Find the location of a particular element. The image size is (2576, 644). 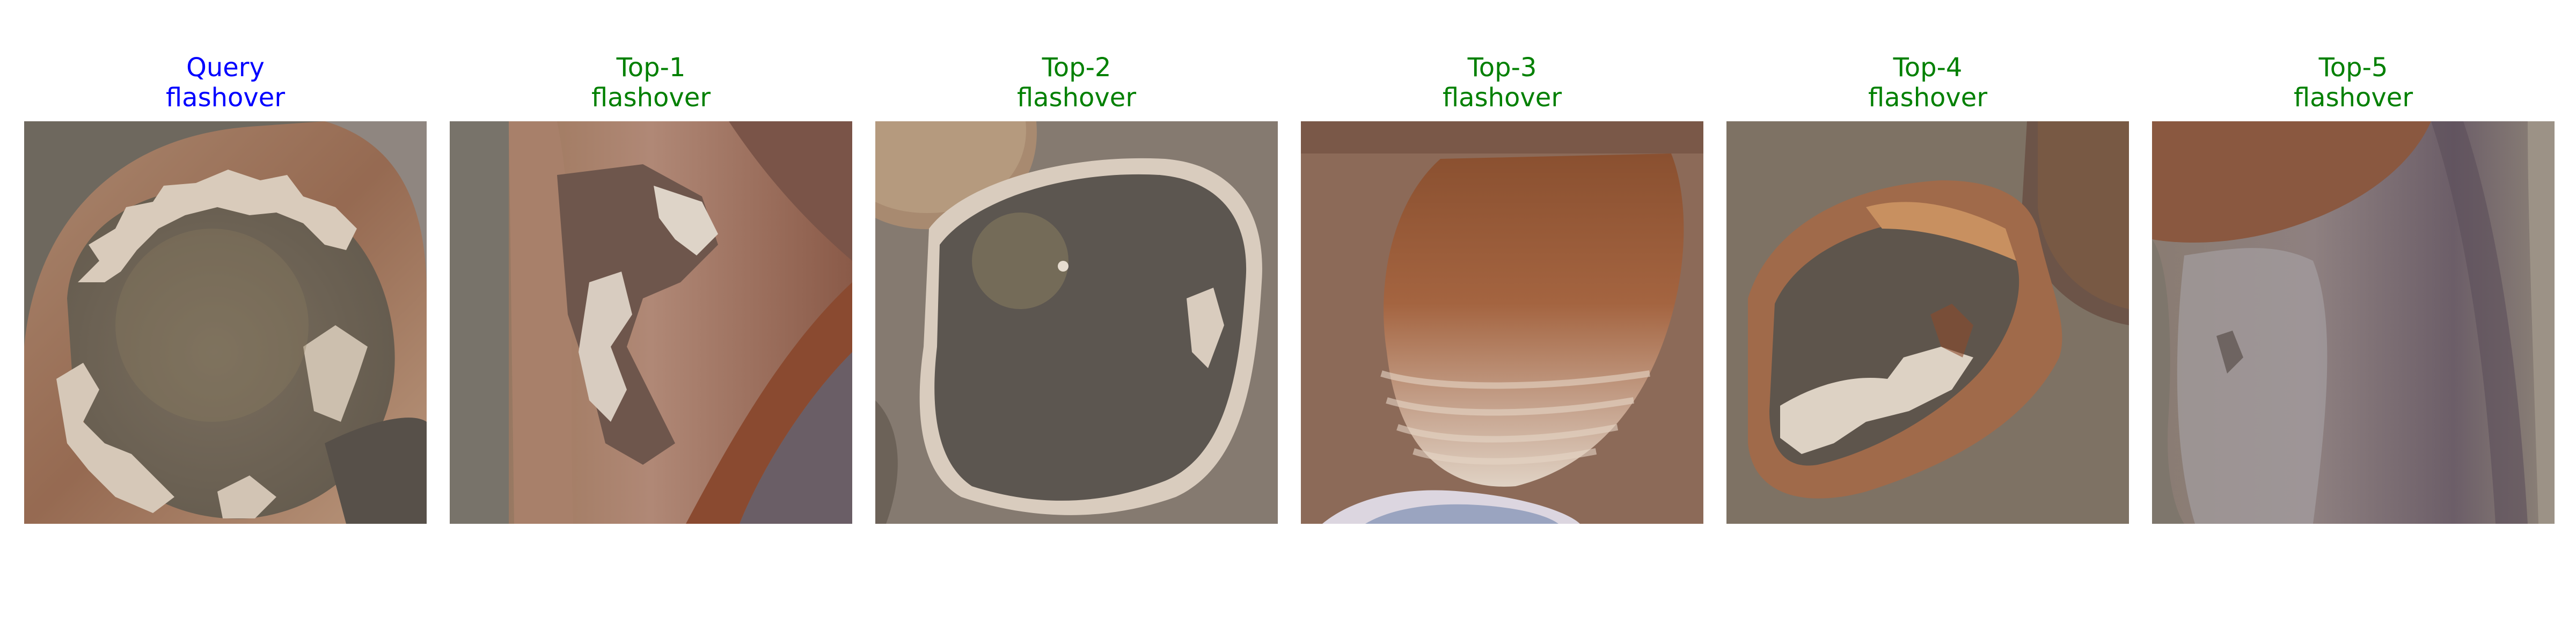

result-caption-4: Top-4 flashover is located at coordinates (1927, 83).